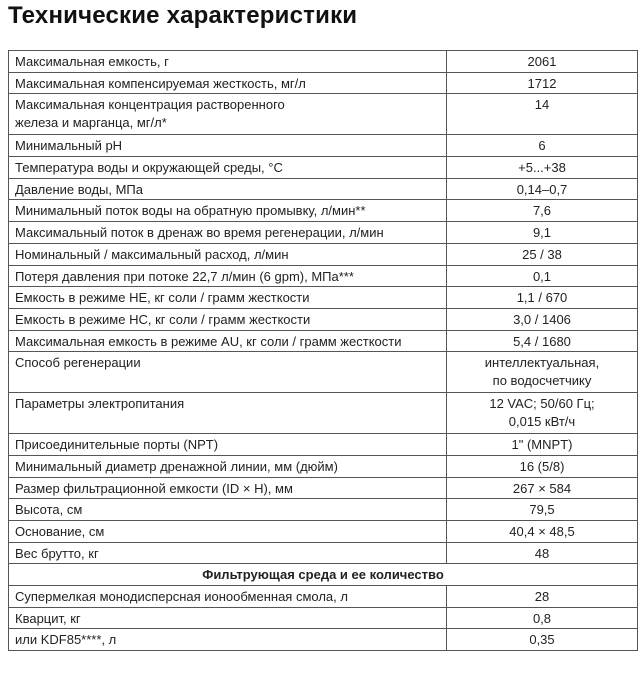 The width and height of the screenshot is (642, 700). I want to click on page-title: Технические характеристики, so click(183, 15).